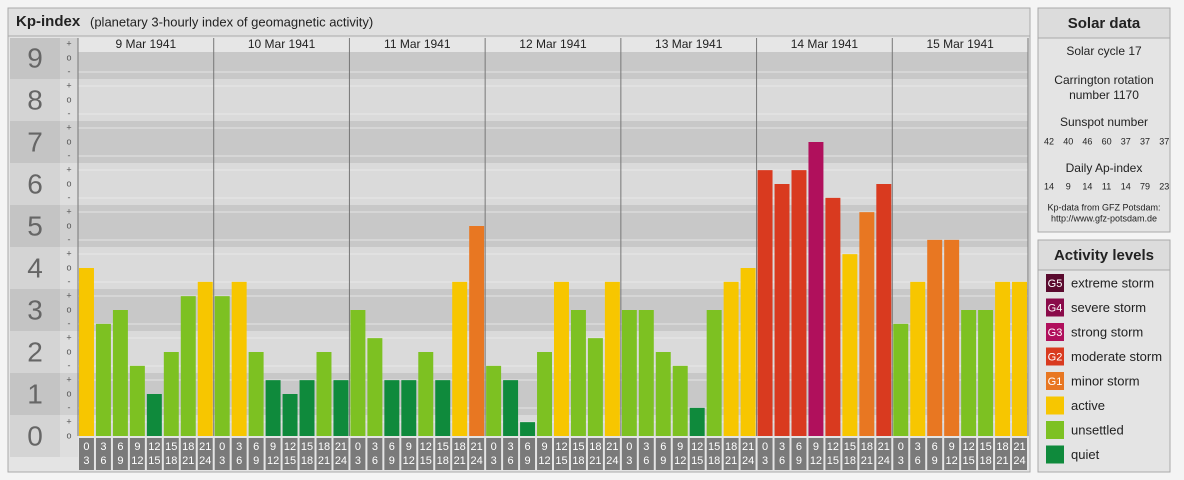 This screenshot has width=1184, height=480. I want to click on ap-value: 23, so click(1164, 186).